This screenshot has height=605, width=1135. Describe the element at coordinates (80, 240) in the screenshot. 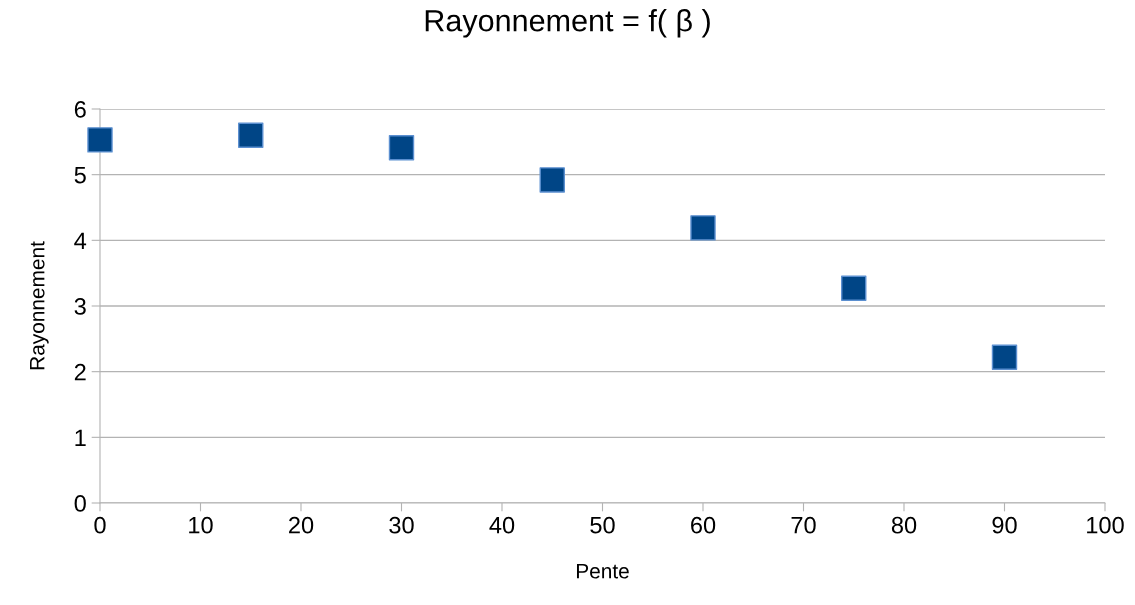

I see `y-tick-label: 4` at that location.